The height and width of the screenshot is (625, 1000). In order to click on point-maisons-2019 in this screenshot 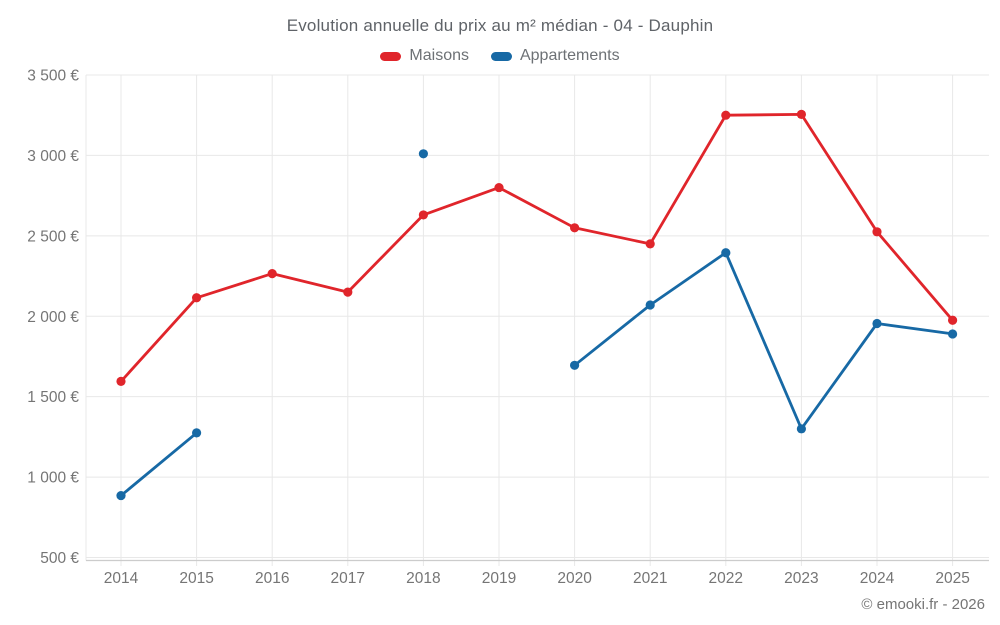, I will do `click(499, 187)`.